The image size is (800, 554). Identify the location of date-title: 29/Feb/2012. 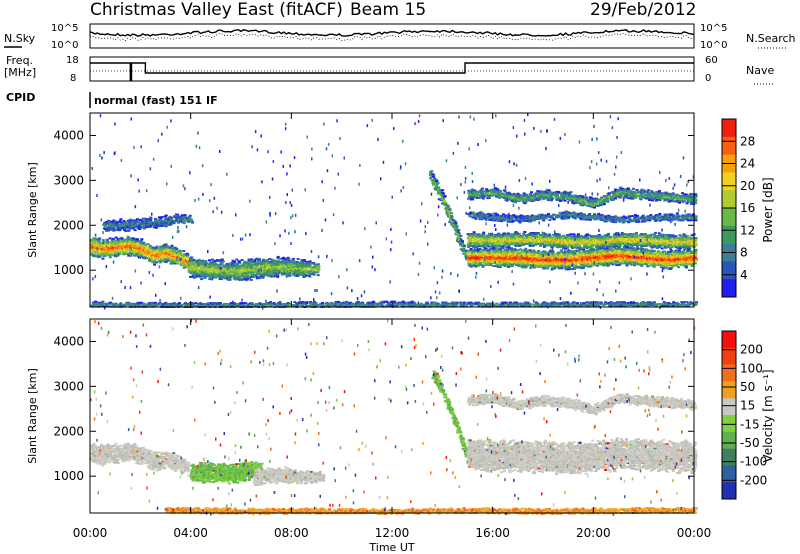
(643, 10).